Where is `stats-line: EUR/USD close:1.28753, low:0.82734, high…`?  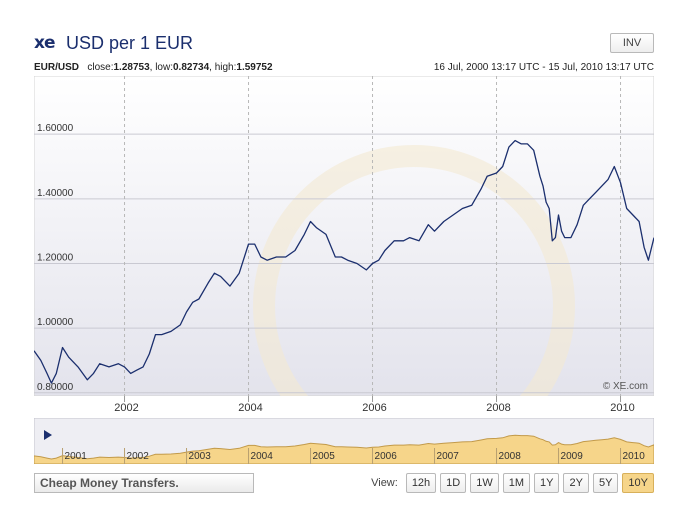 stats-line: EUR/USD close:1.28753, low:0.82734, high… is located at coordinates (153, 68).